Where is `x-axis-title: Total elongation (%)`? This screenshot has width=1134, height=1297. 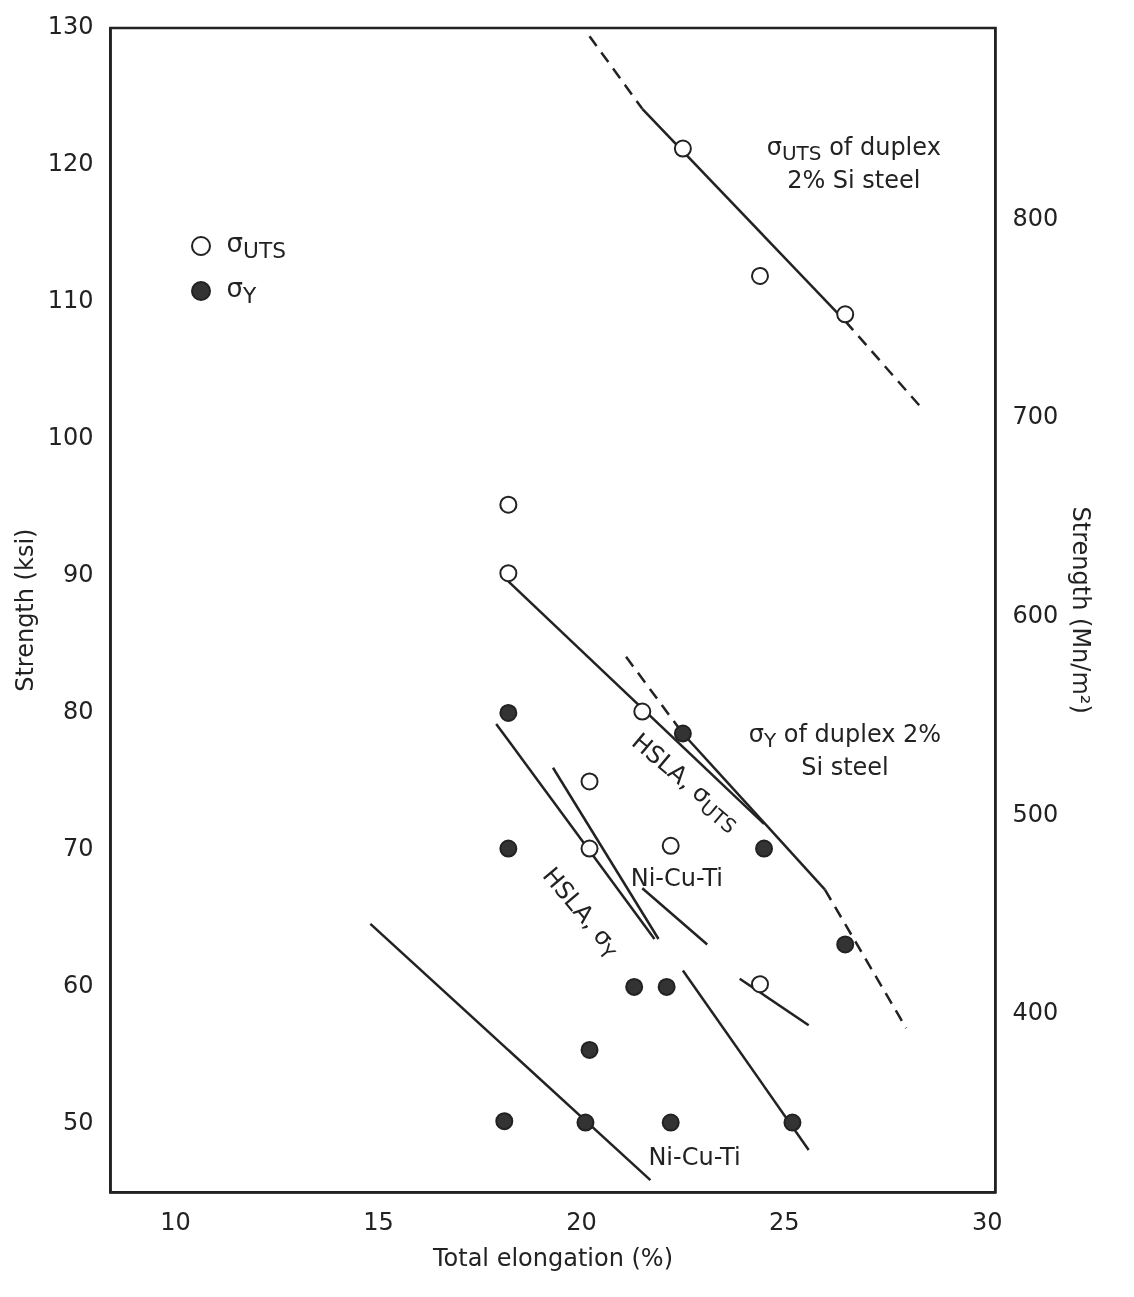
x-axis-title: Total elongation (%) is located at coordinates (552, 1257).